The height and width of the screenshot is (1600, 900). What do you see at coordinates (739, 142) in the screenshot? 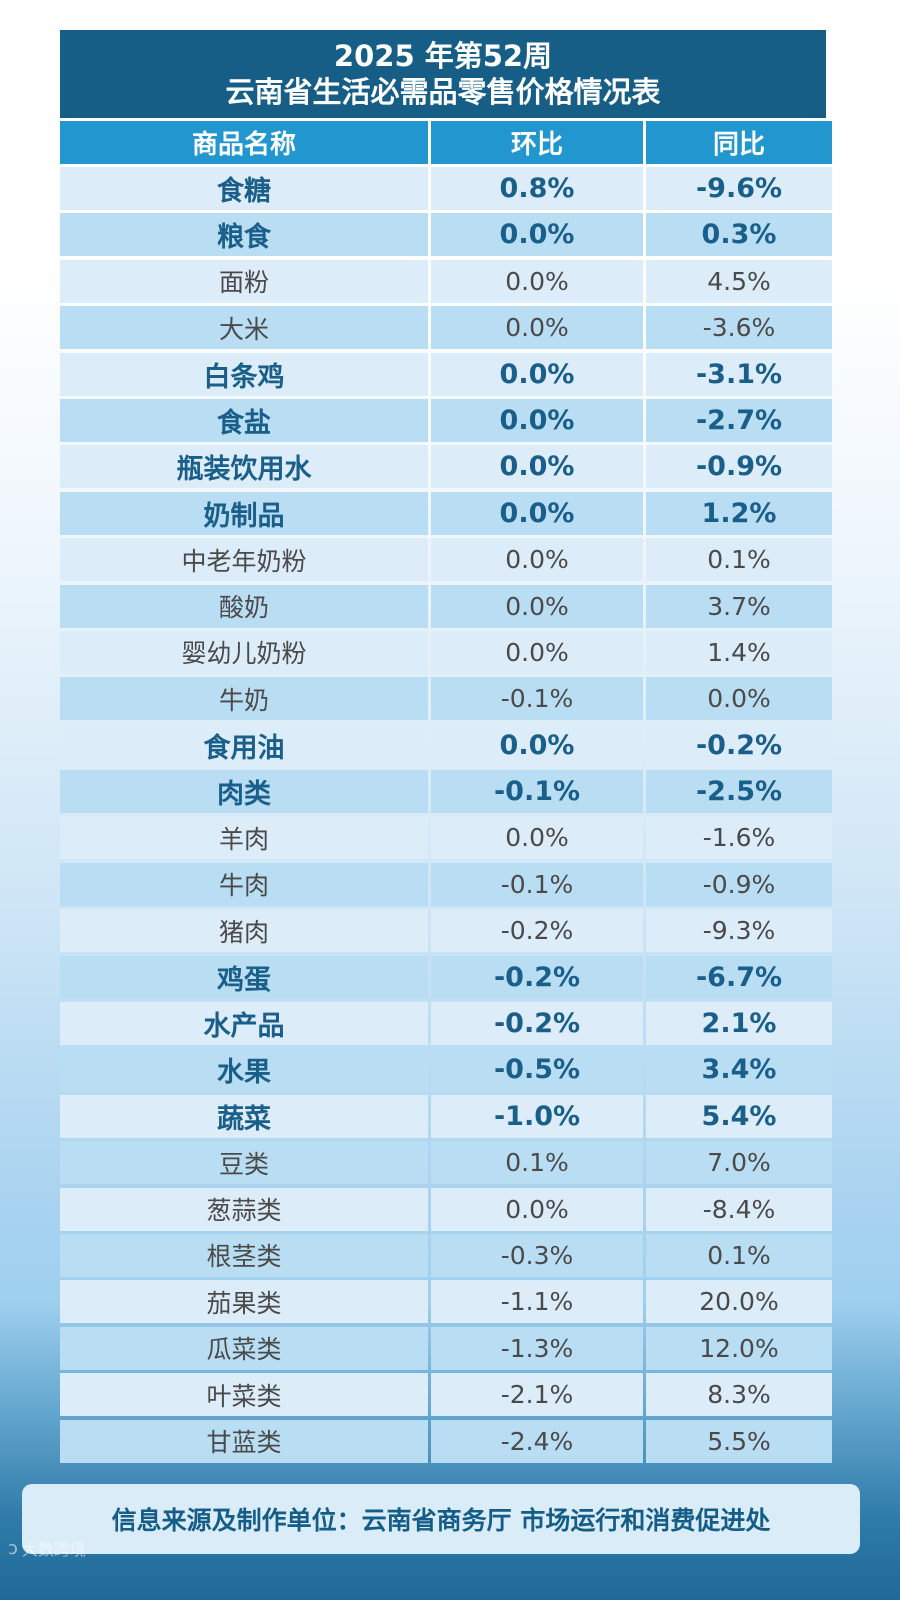
I see `column-header-yoy: 同比` at bounding box center [739, 142].